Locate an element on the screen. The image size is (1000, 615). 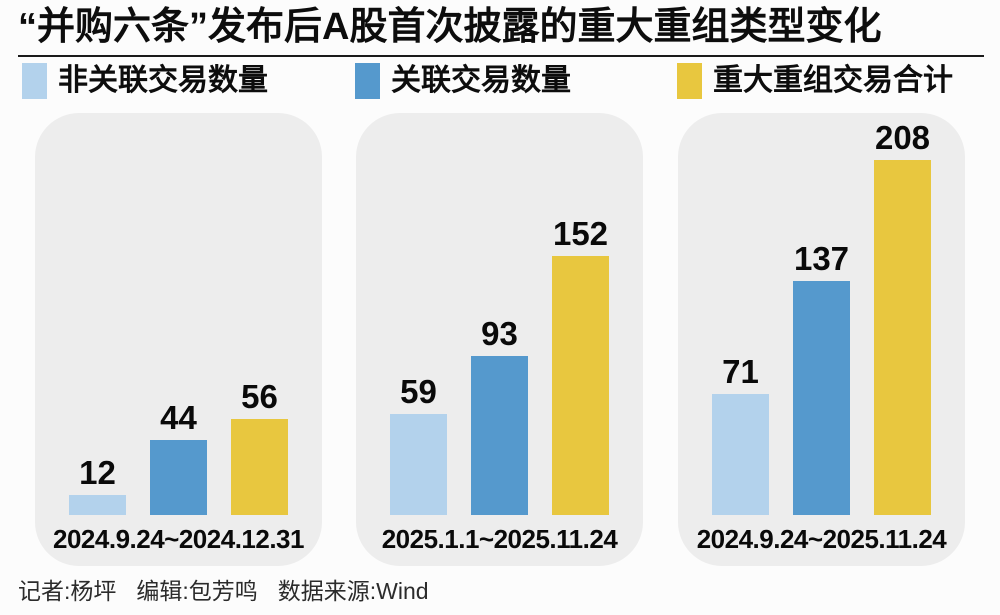
chart-legend: 非关联交易数量 关联交易数量 重大重组交易合计 is located at coordinates (500, 83).